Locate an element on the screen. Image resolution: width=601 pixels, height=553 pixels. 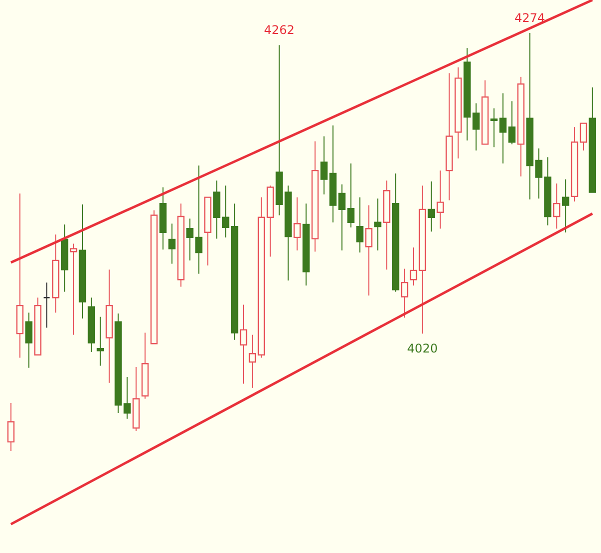
annotation: 4274 is located at coordinates (530, 18).